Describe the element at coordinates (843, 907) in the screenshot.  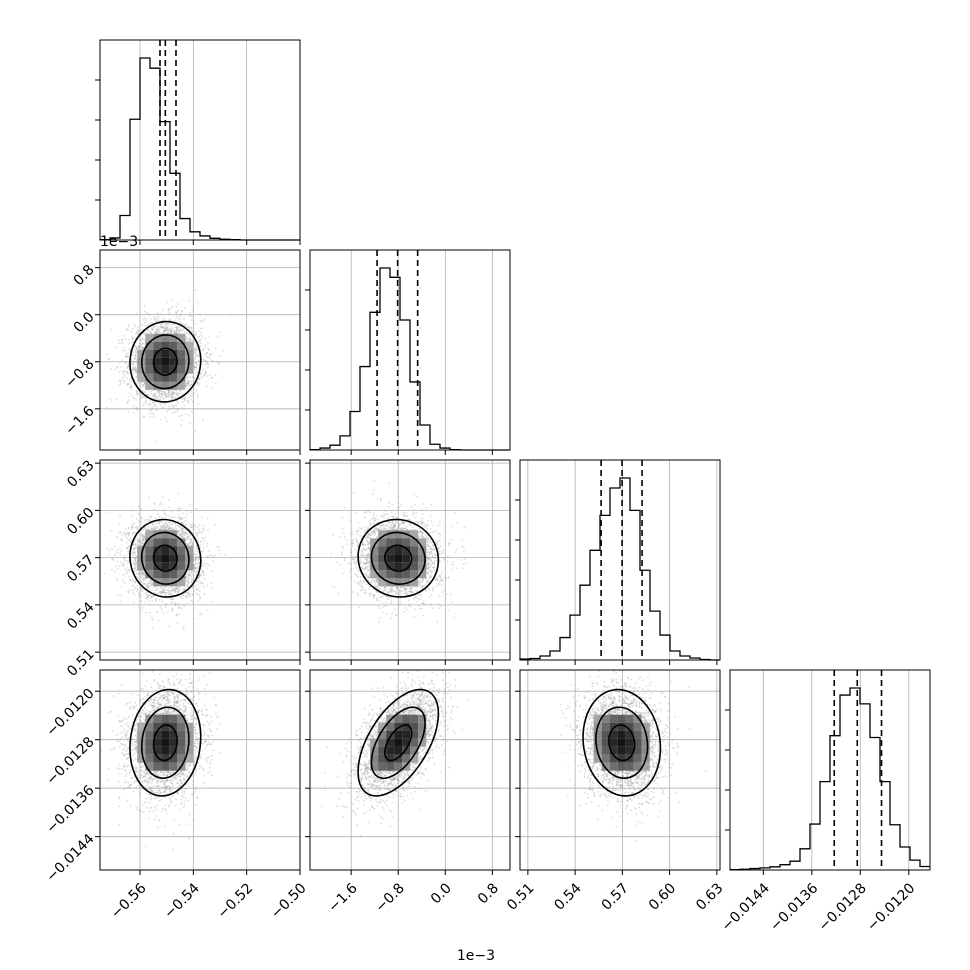
I see `x-tick-label: −0.0128` at that location.